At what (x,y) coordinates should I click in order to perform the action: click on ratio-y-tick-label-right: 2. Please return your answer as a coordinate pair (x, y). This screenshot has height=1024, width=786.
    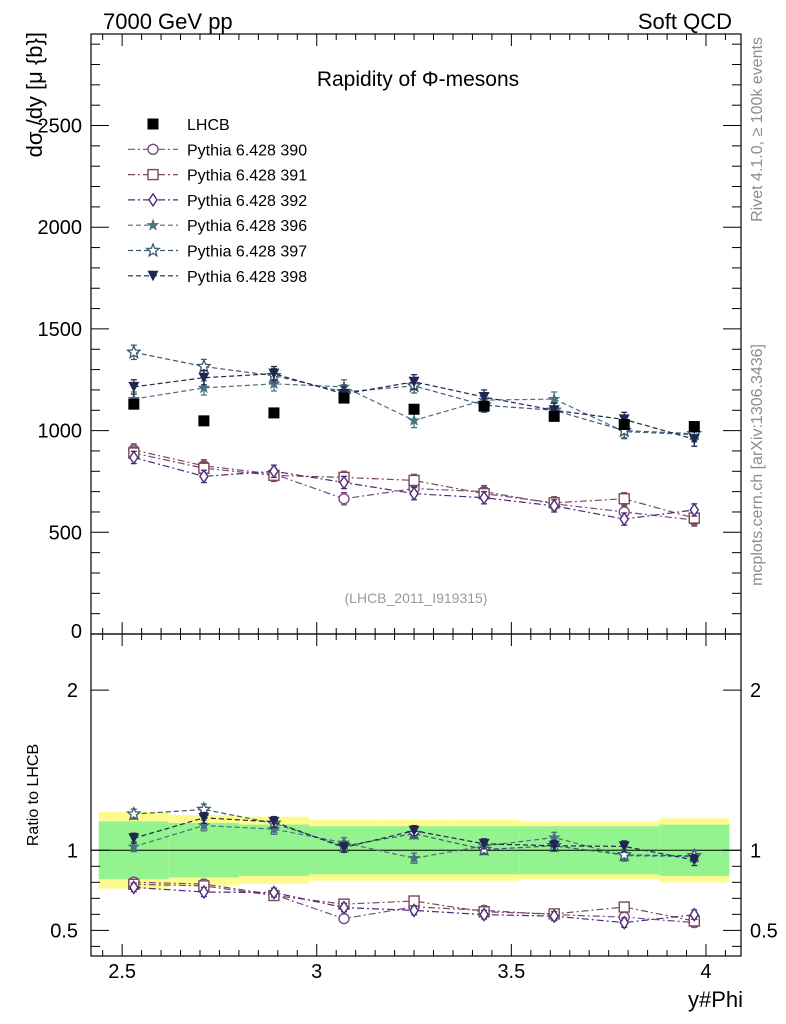
    Looking at the image, I should click on (755, 691).